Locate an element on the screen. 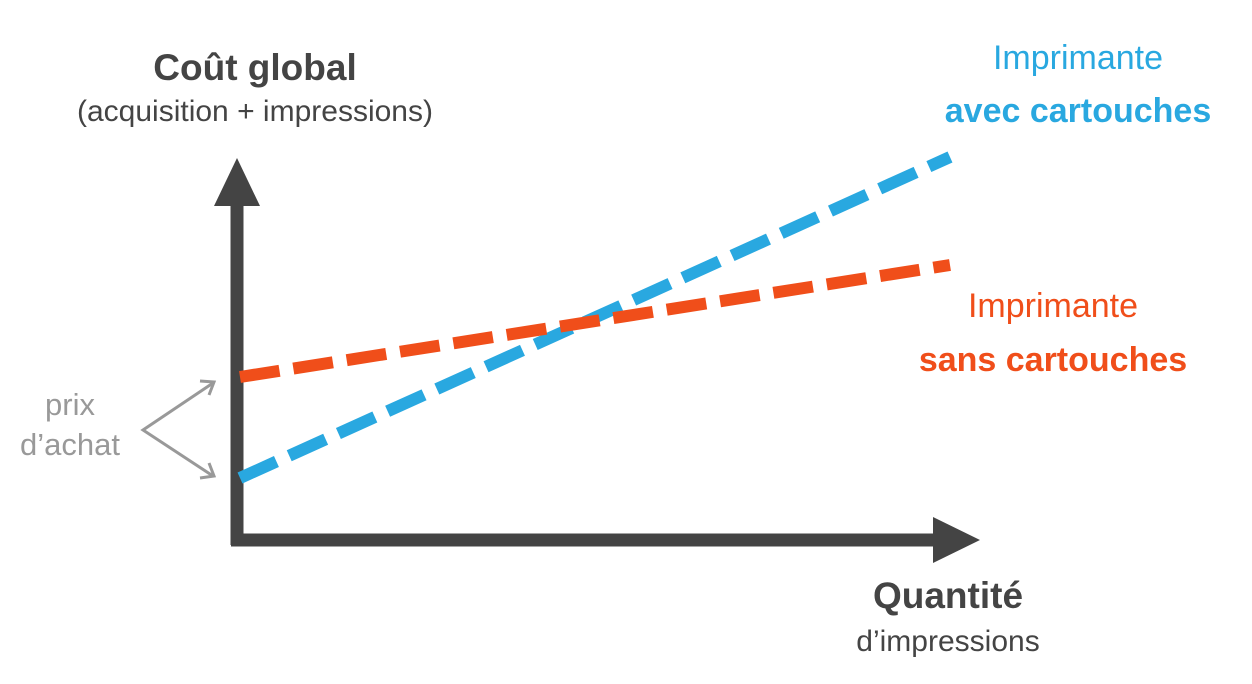 The image size is (1252, 684). line-label-bold: sans cartouches is located at coordinates (1053, 360).